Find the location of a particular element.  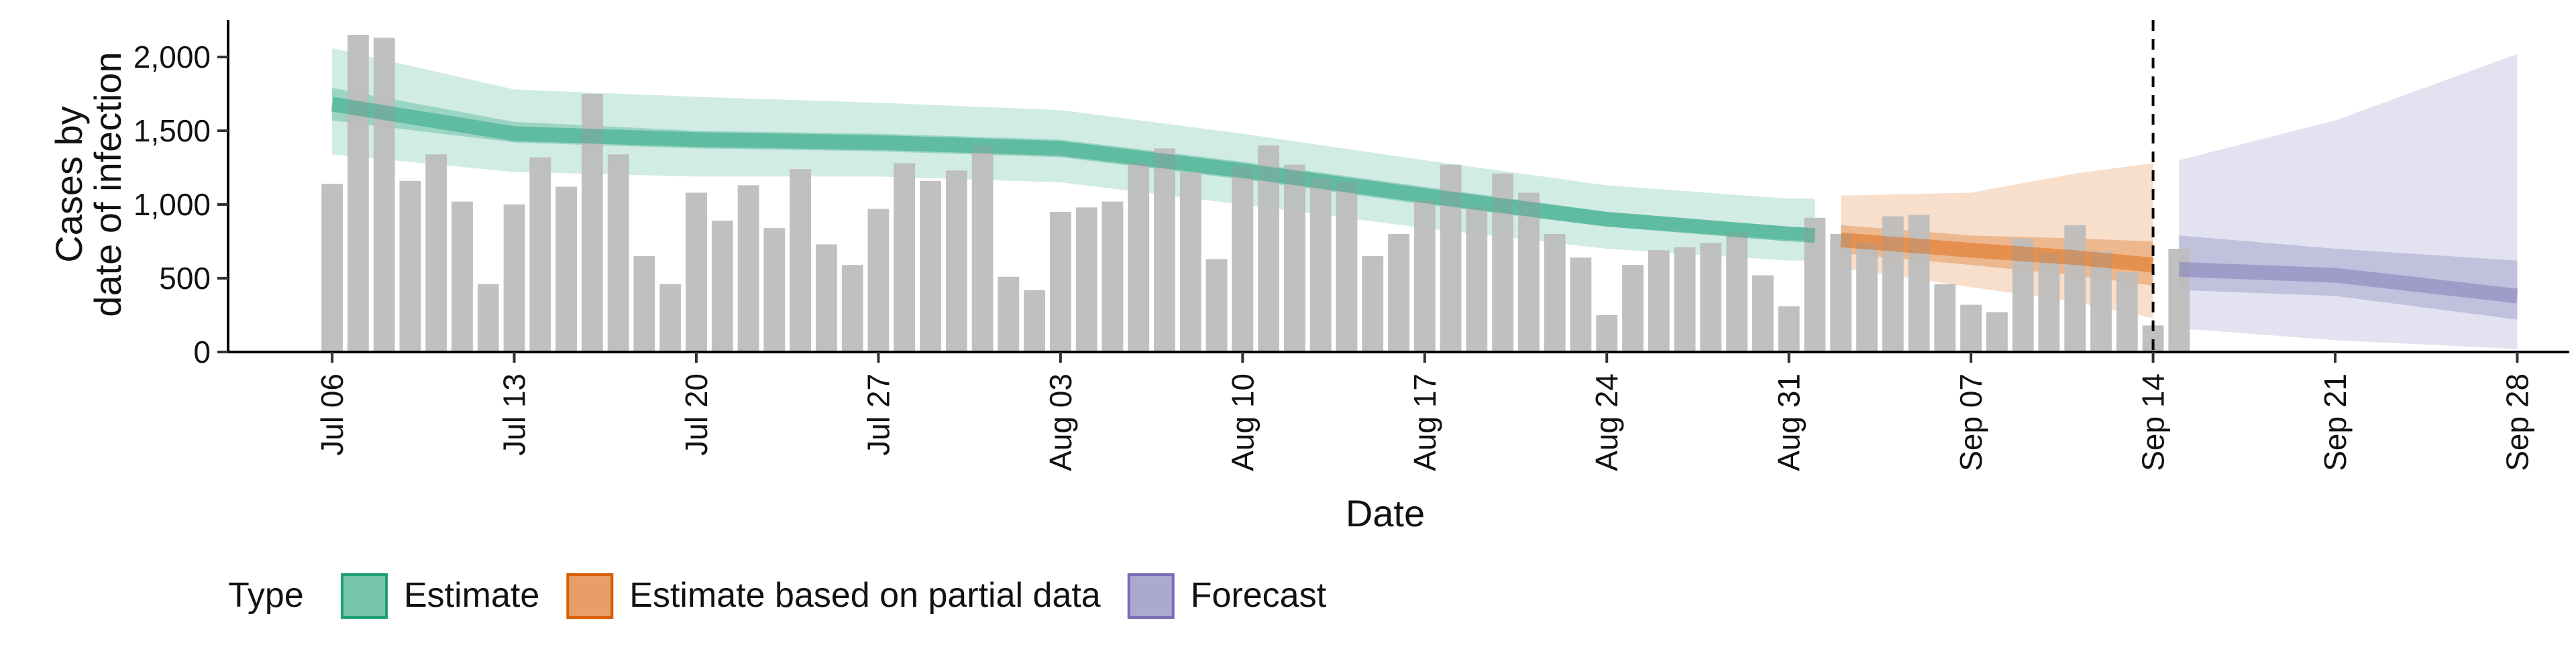

x-tick-label: Jul 06 is located at coordinates (332, 414).